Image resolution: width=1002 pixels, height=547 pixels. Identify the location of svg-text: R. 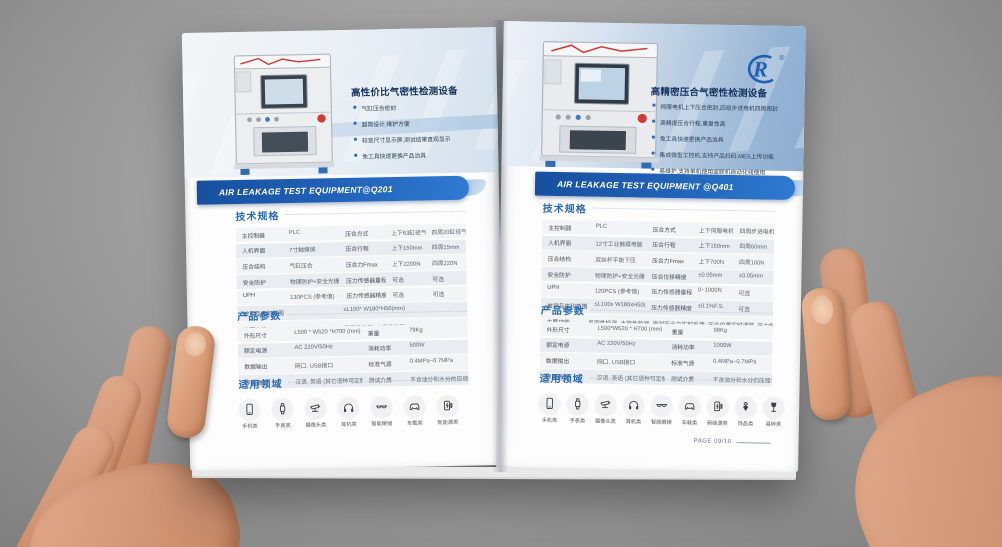
(760, 68).